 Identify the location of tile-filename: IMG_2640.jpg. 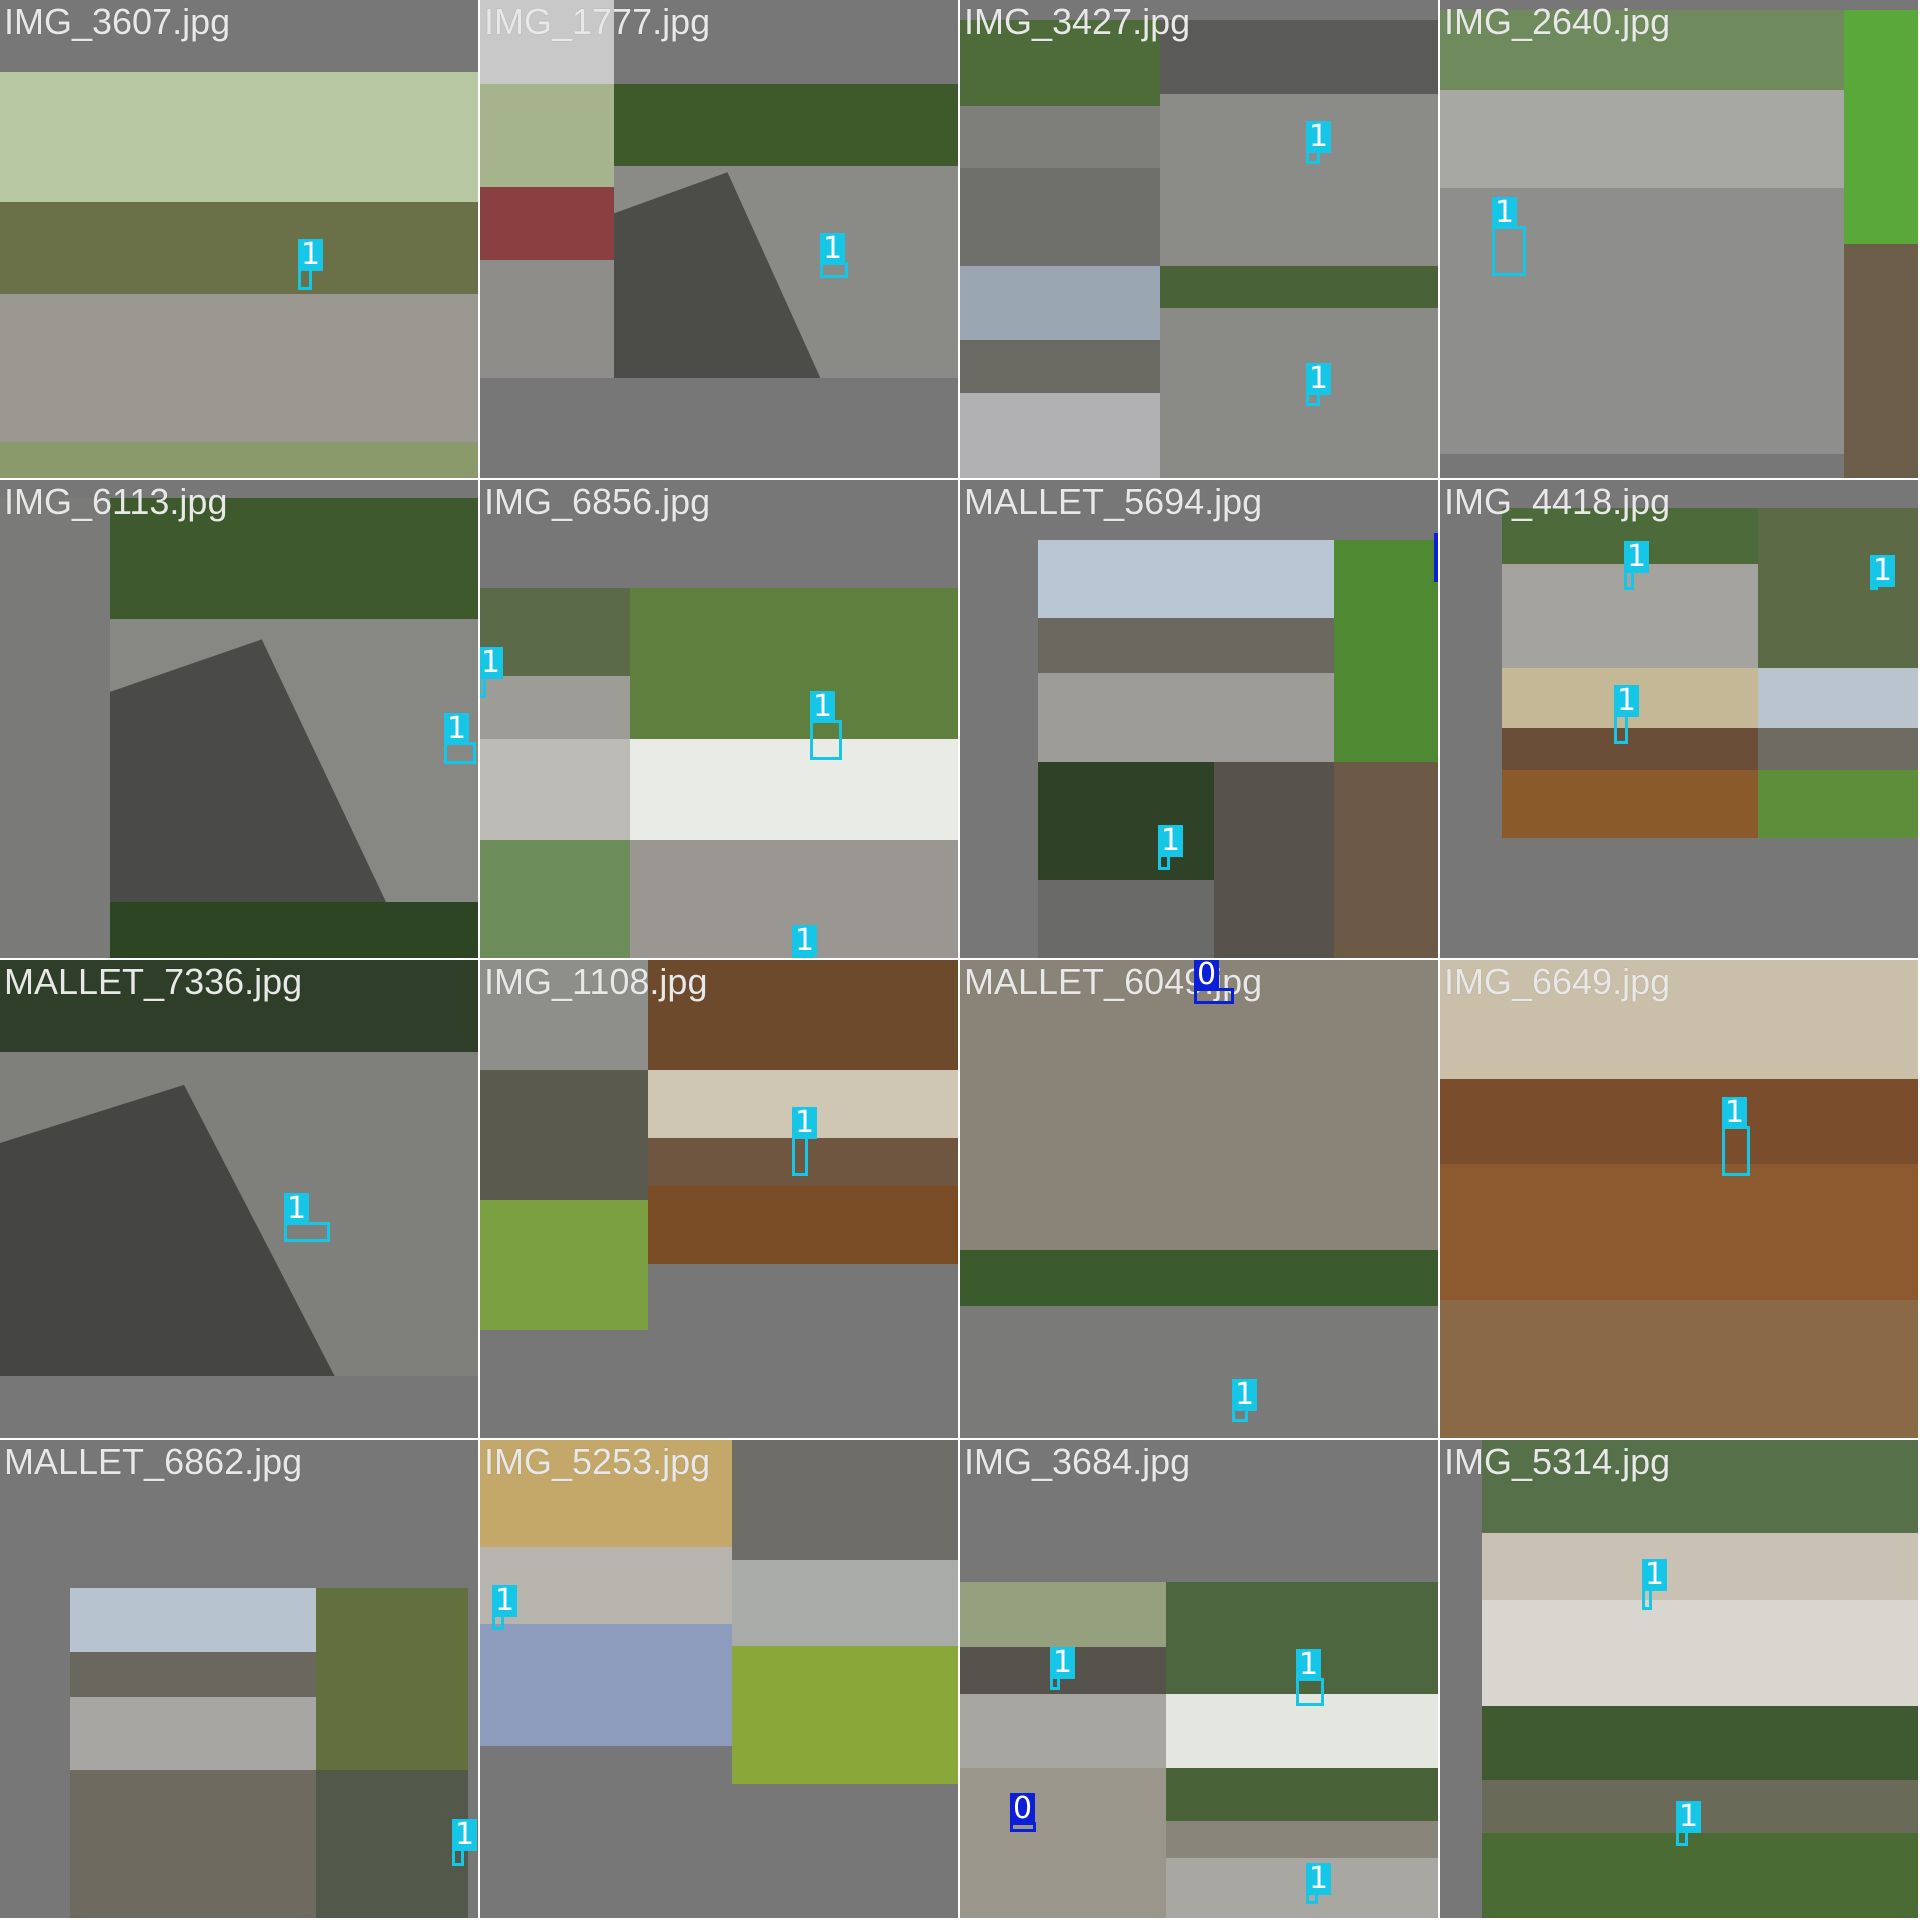
(1557, 21).